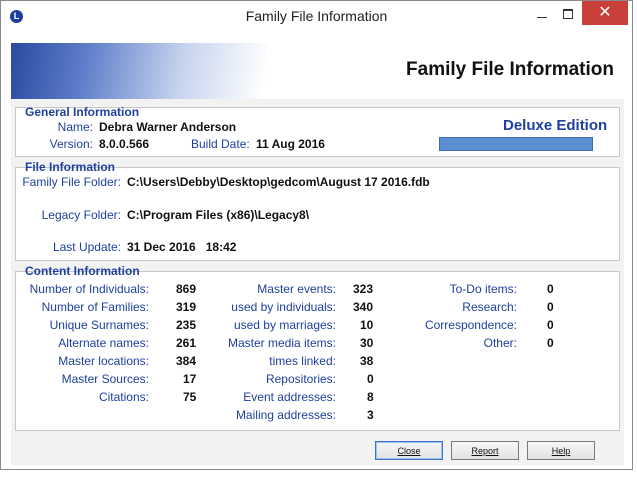 This screenshot has width=637, height=480. I want to click on stat-value: 30, so click(367, 343).